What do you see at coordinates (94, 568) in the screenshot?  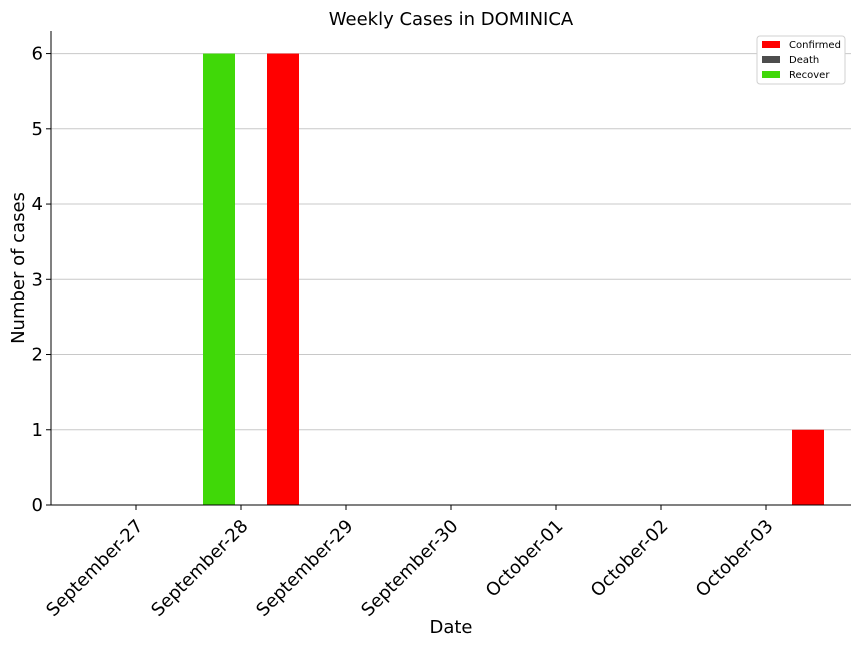 I see `x-tick-label: September-27` at bounding box center [94, 568].